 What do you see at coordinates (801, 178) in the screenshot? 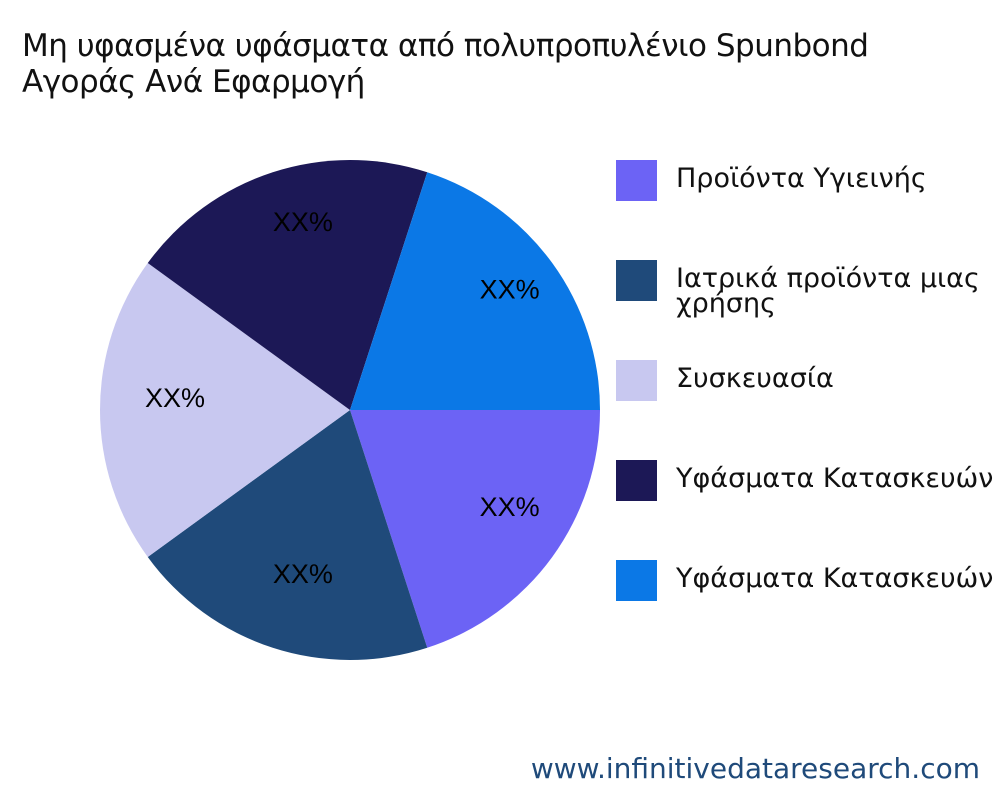
I see `legend-label: Προϊόντα Υγιεινής` at bounding box center [801, 178].